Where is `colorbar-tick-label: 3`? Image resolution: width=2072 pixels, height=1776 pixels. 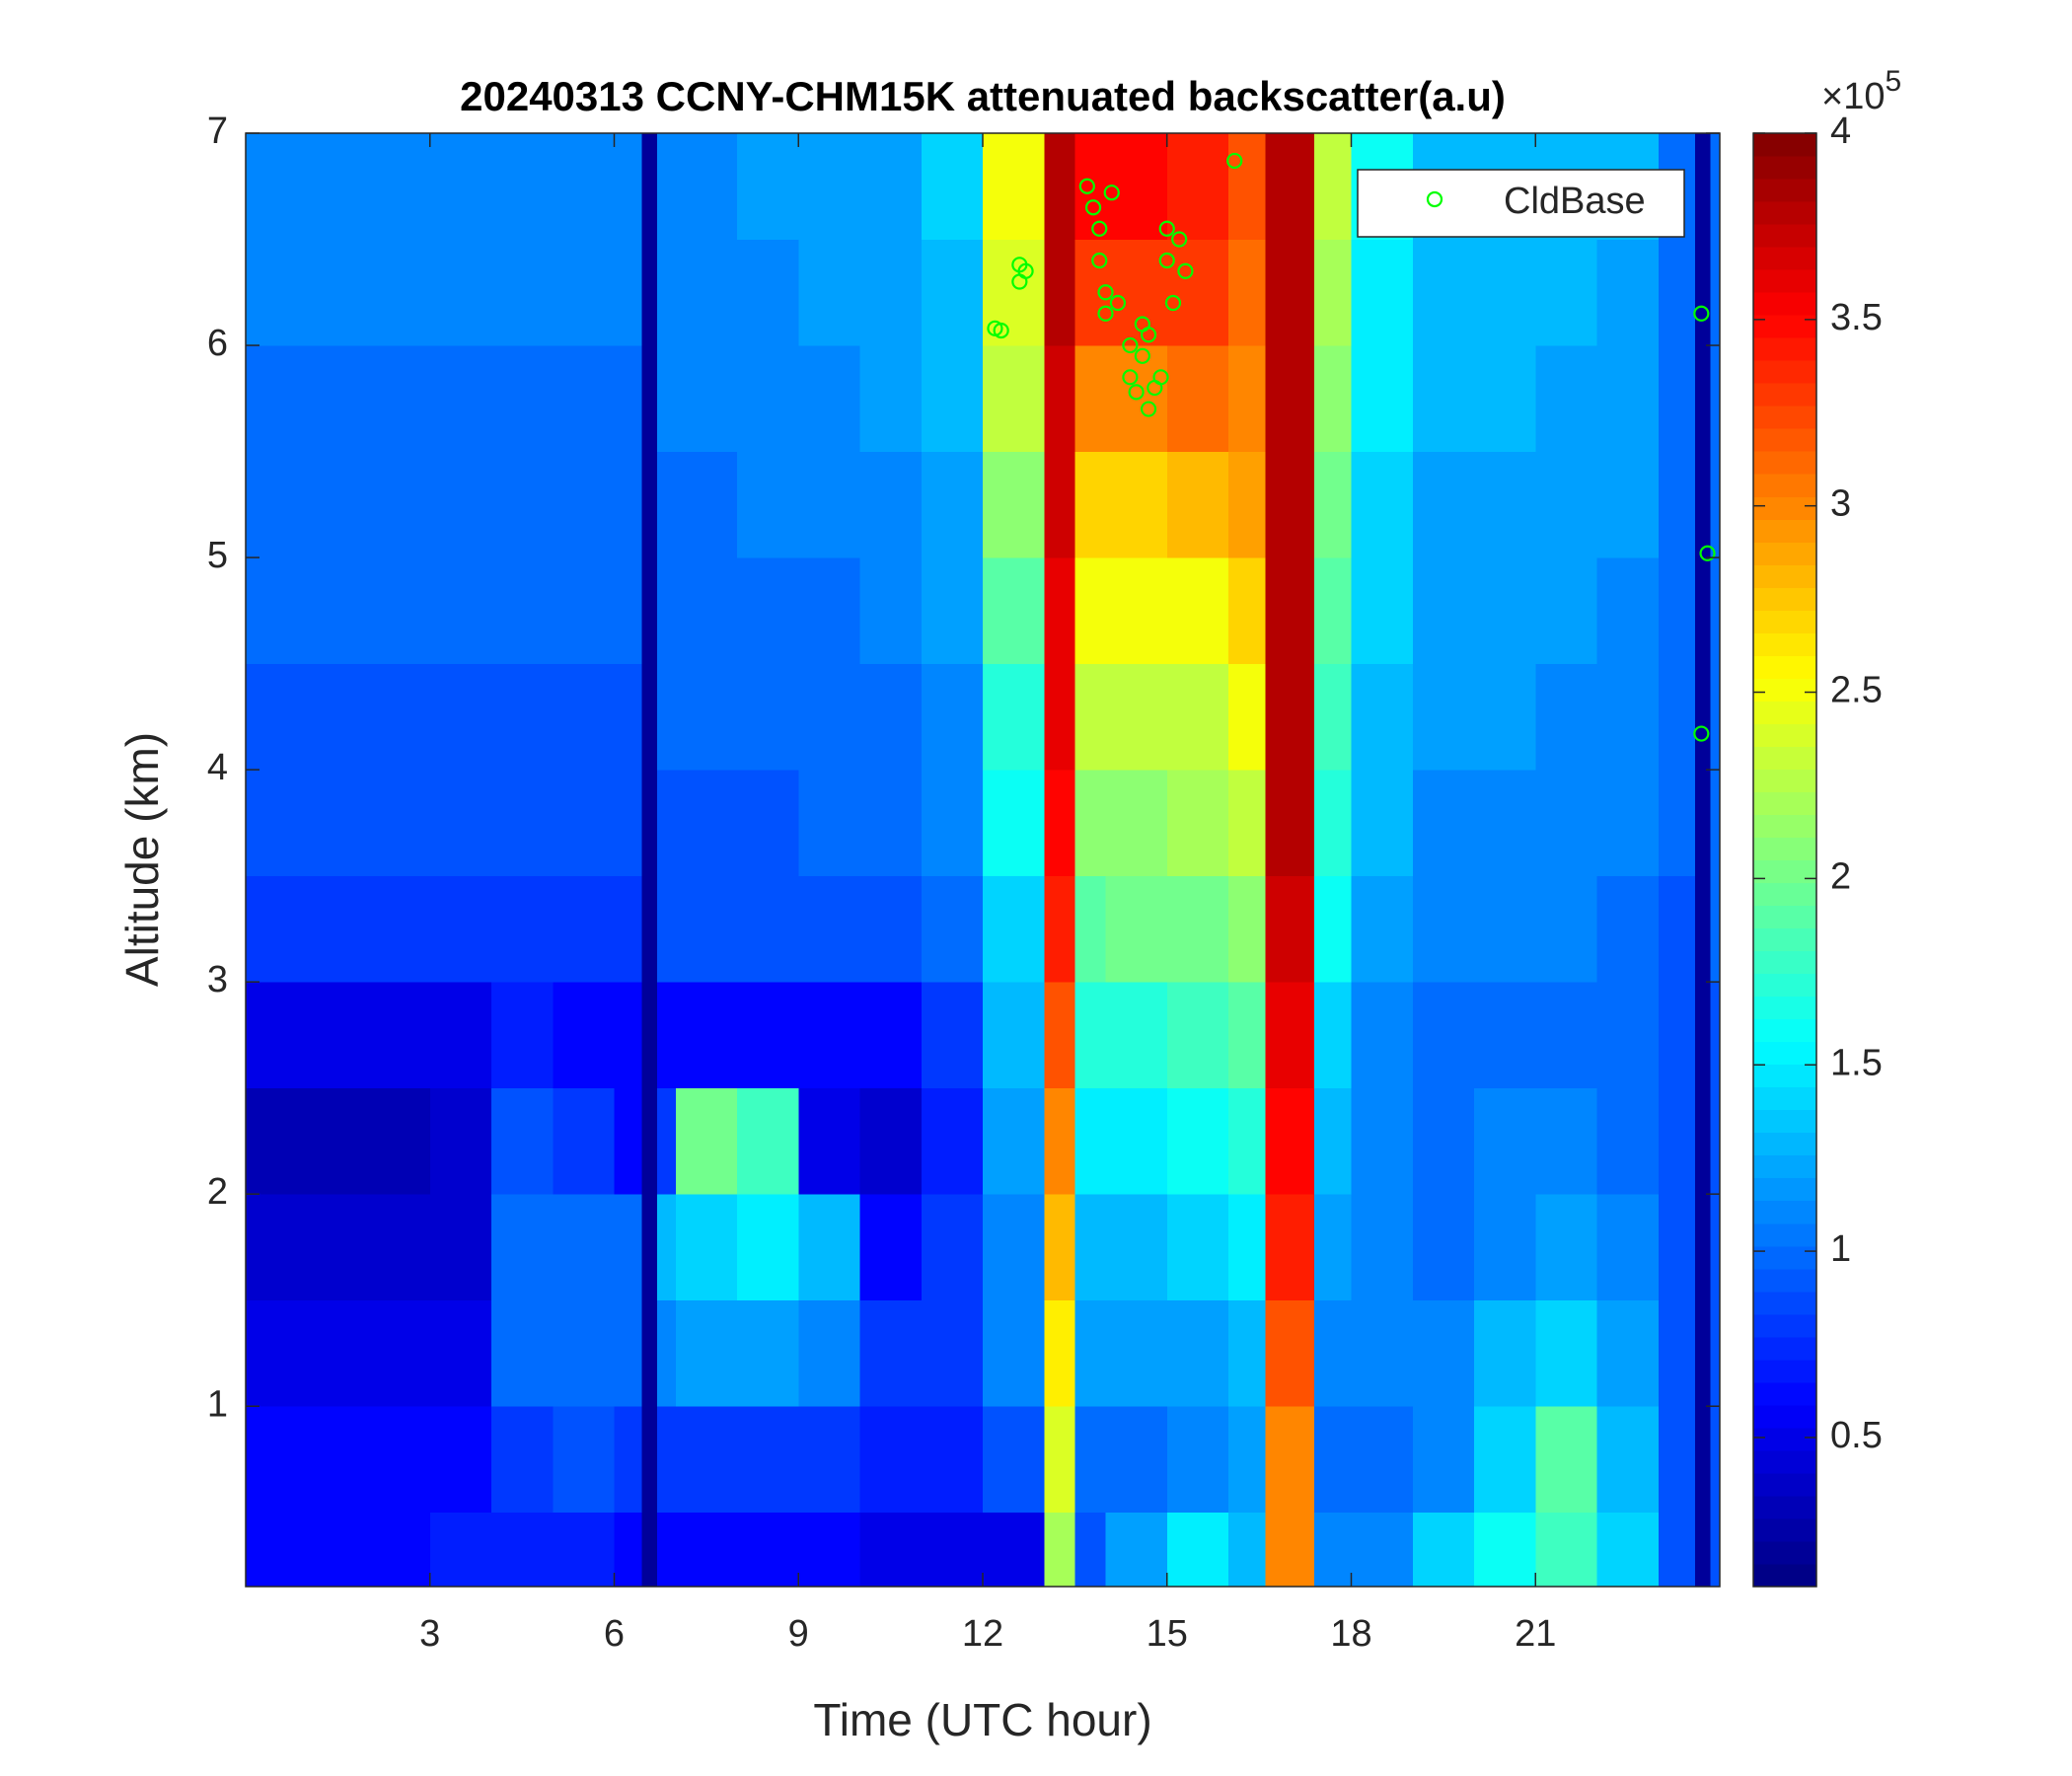
colorbar-tick-label: 3 is located at coordinates (1840, 504).